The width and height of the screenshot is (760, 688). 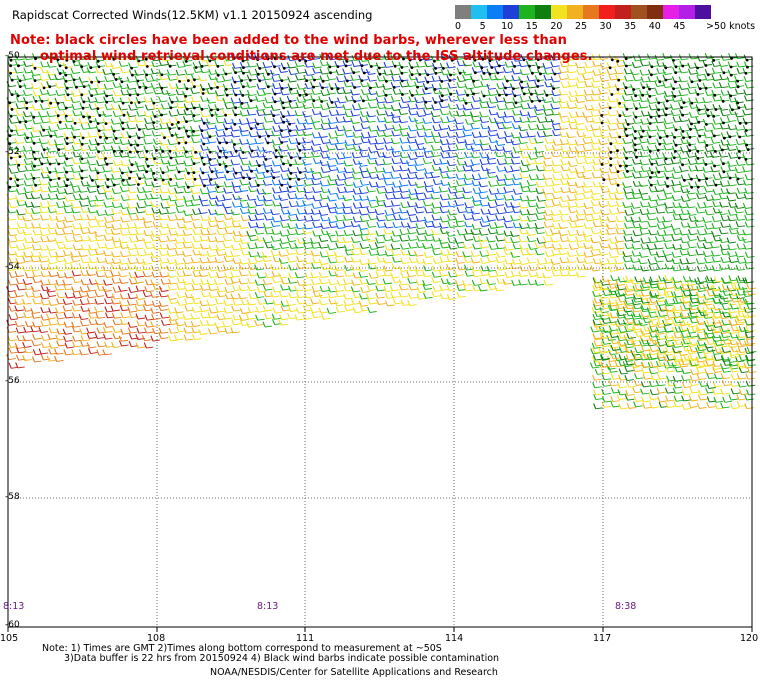 What do you see at coordinates (591, 12) in the screenshot?
I see `legend-swatch` at bounding box center [591, 12].